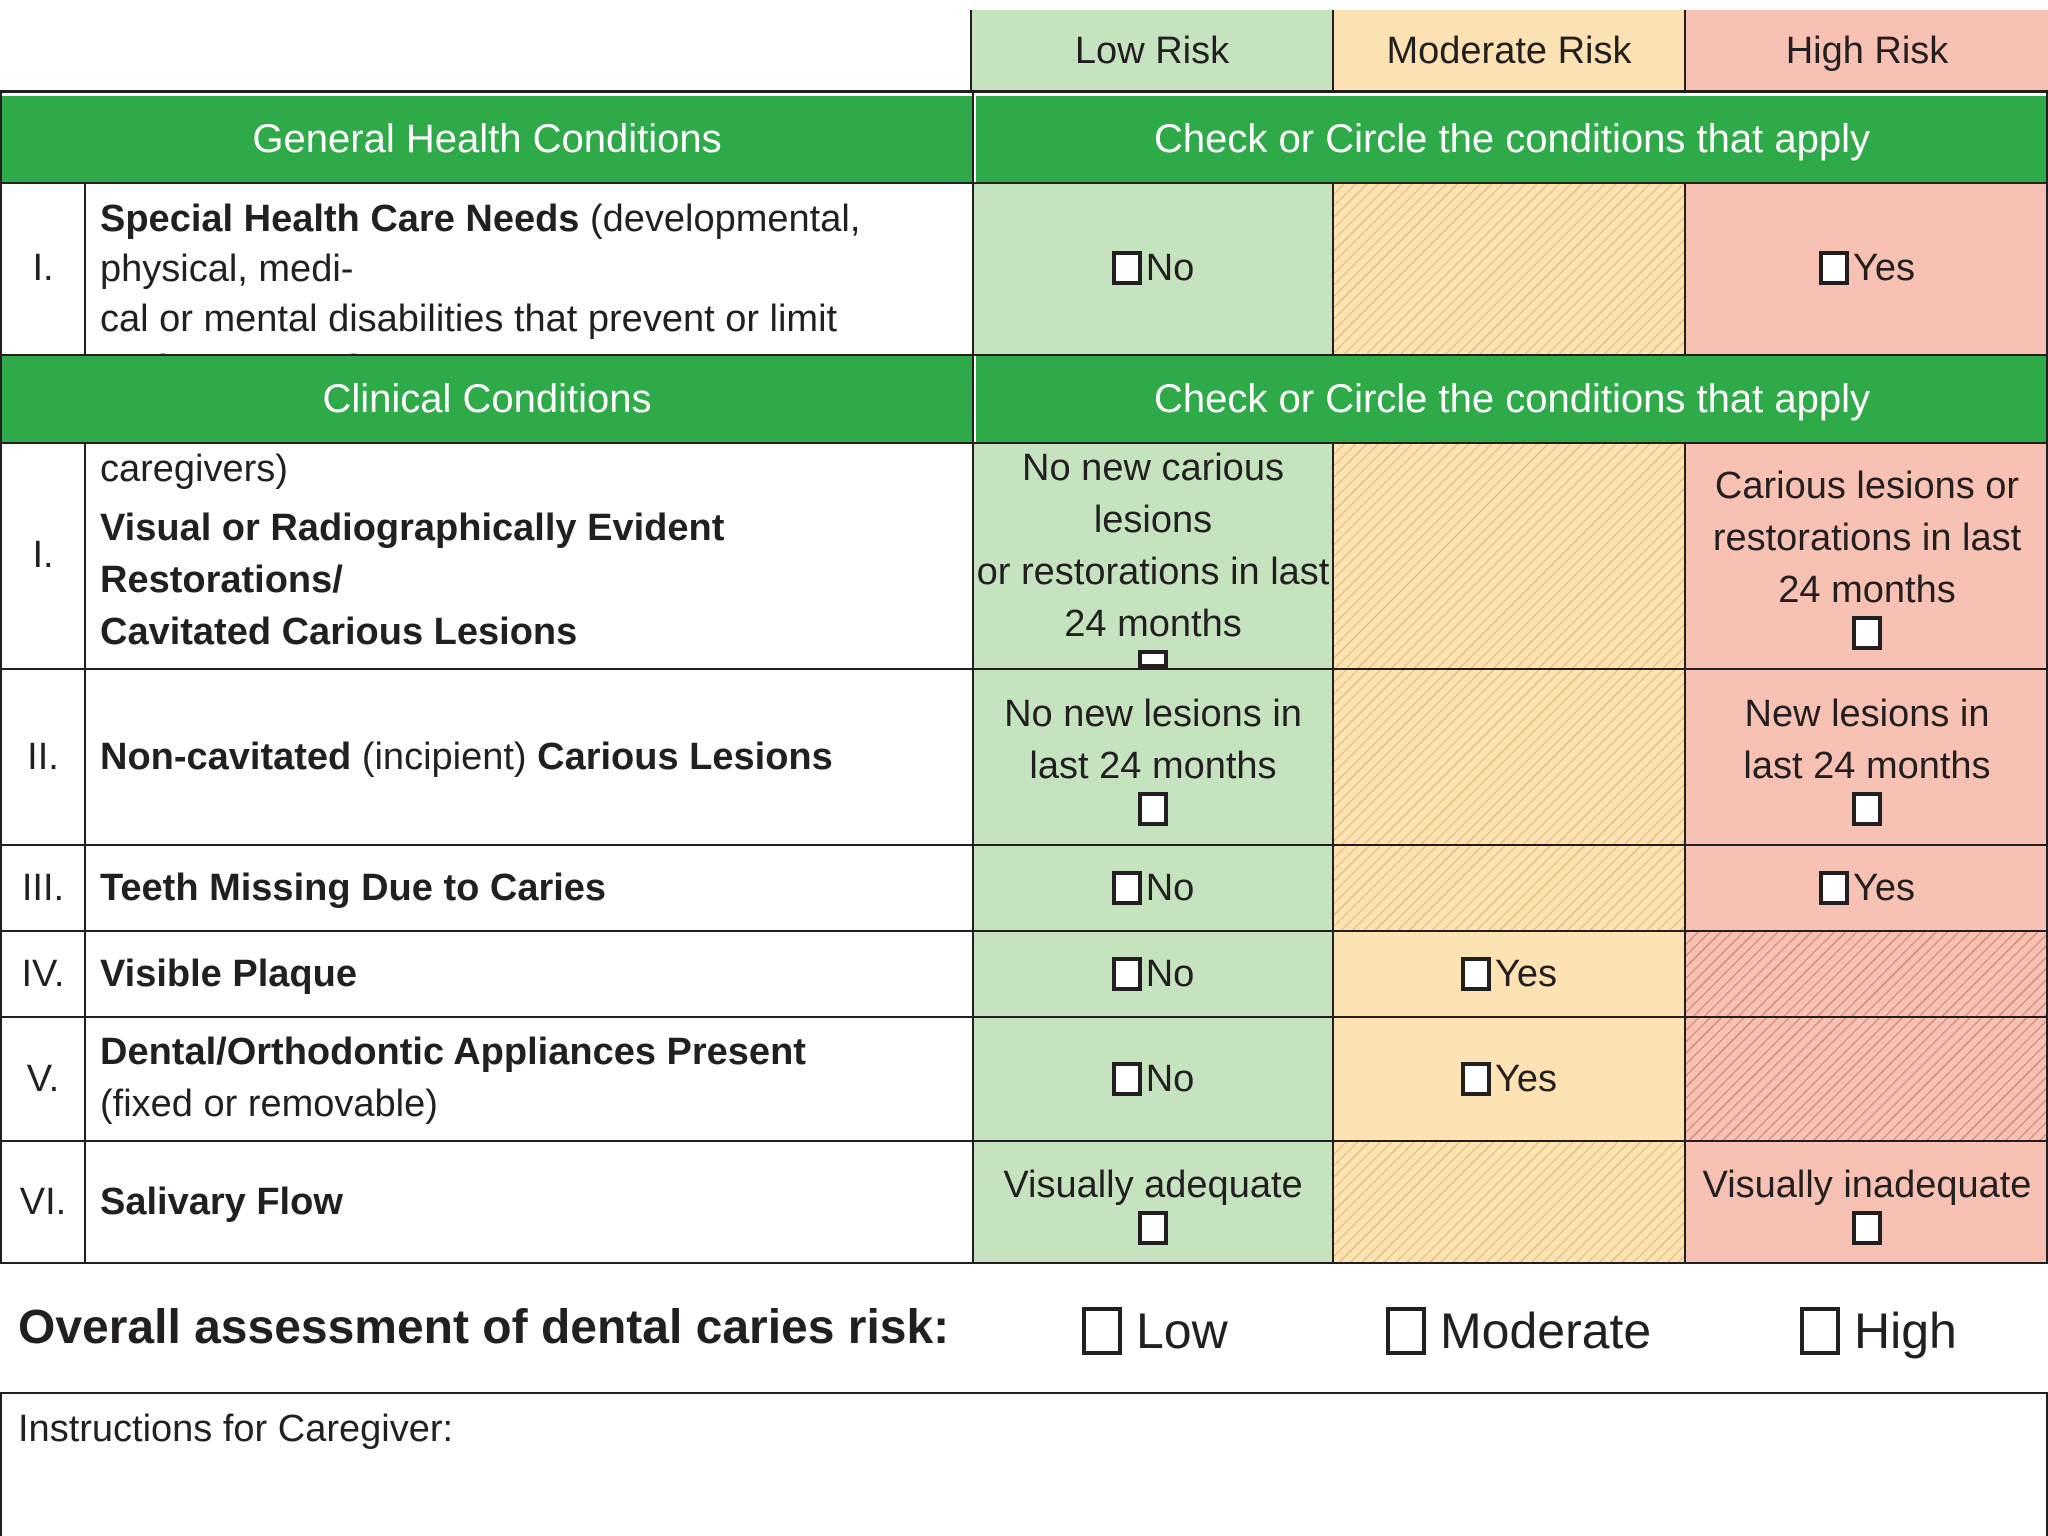 Image resolution: width=2048 pixels, height=1536 pixels. I want to click on overall-low-checkbox, so click(1102, 1331).